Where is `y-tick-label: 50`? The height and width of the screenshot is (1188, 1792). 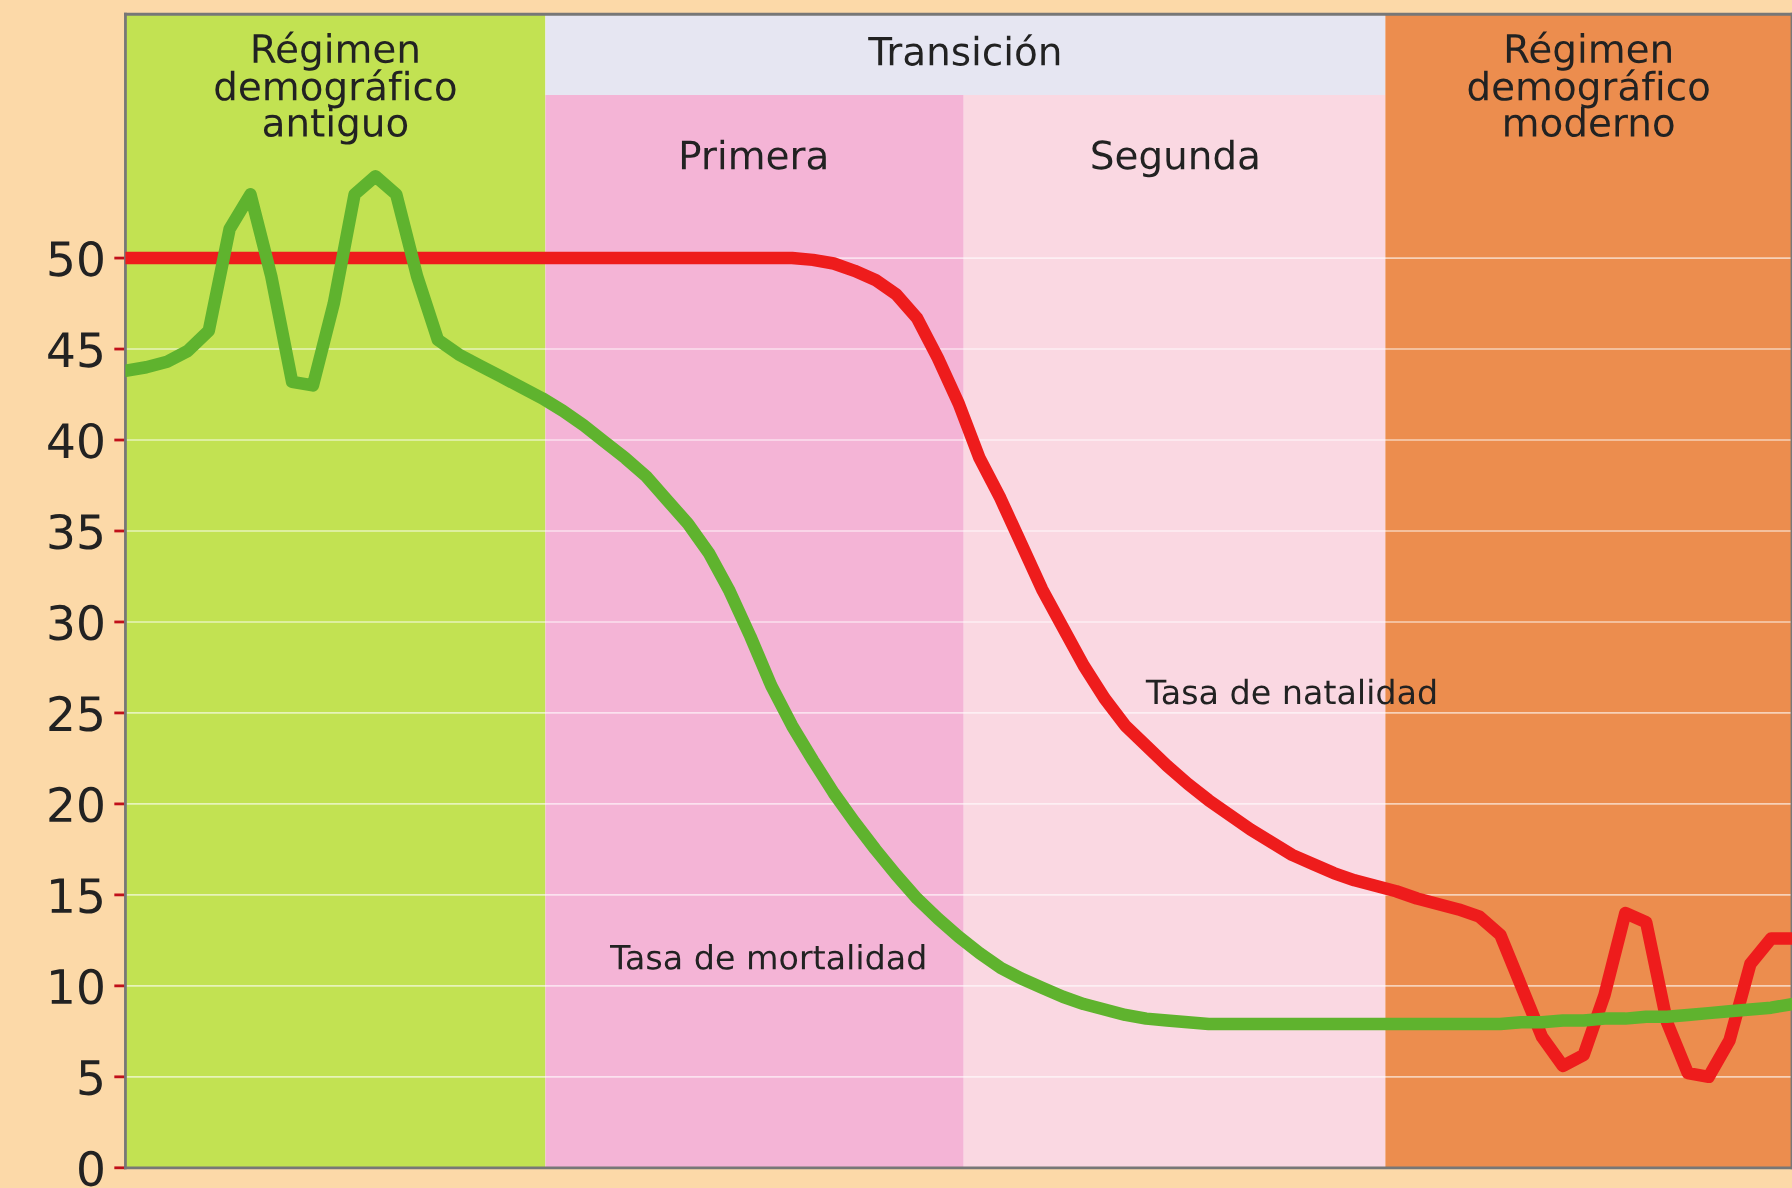 y-tick-label: 50 is located at coordinates (76, 258).